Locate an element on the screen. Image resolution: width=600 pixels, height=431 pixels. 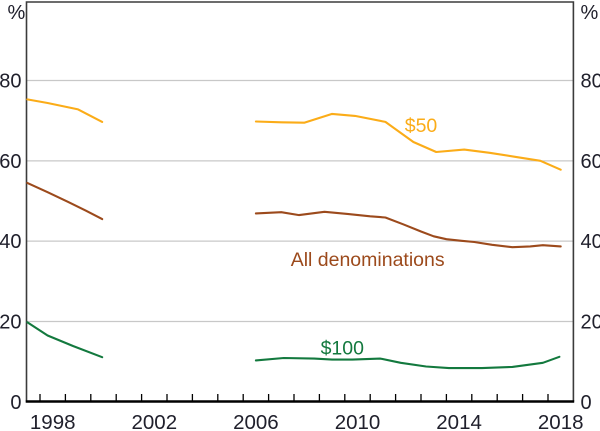
x-tick-label-2002: 2002 is located at coordinates (154, 421).